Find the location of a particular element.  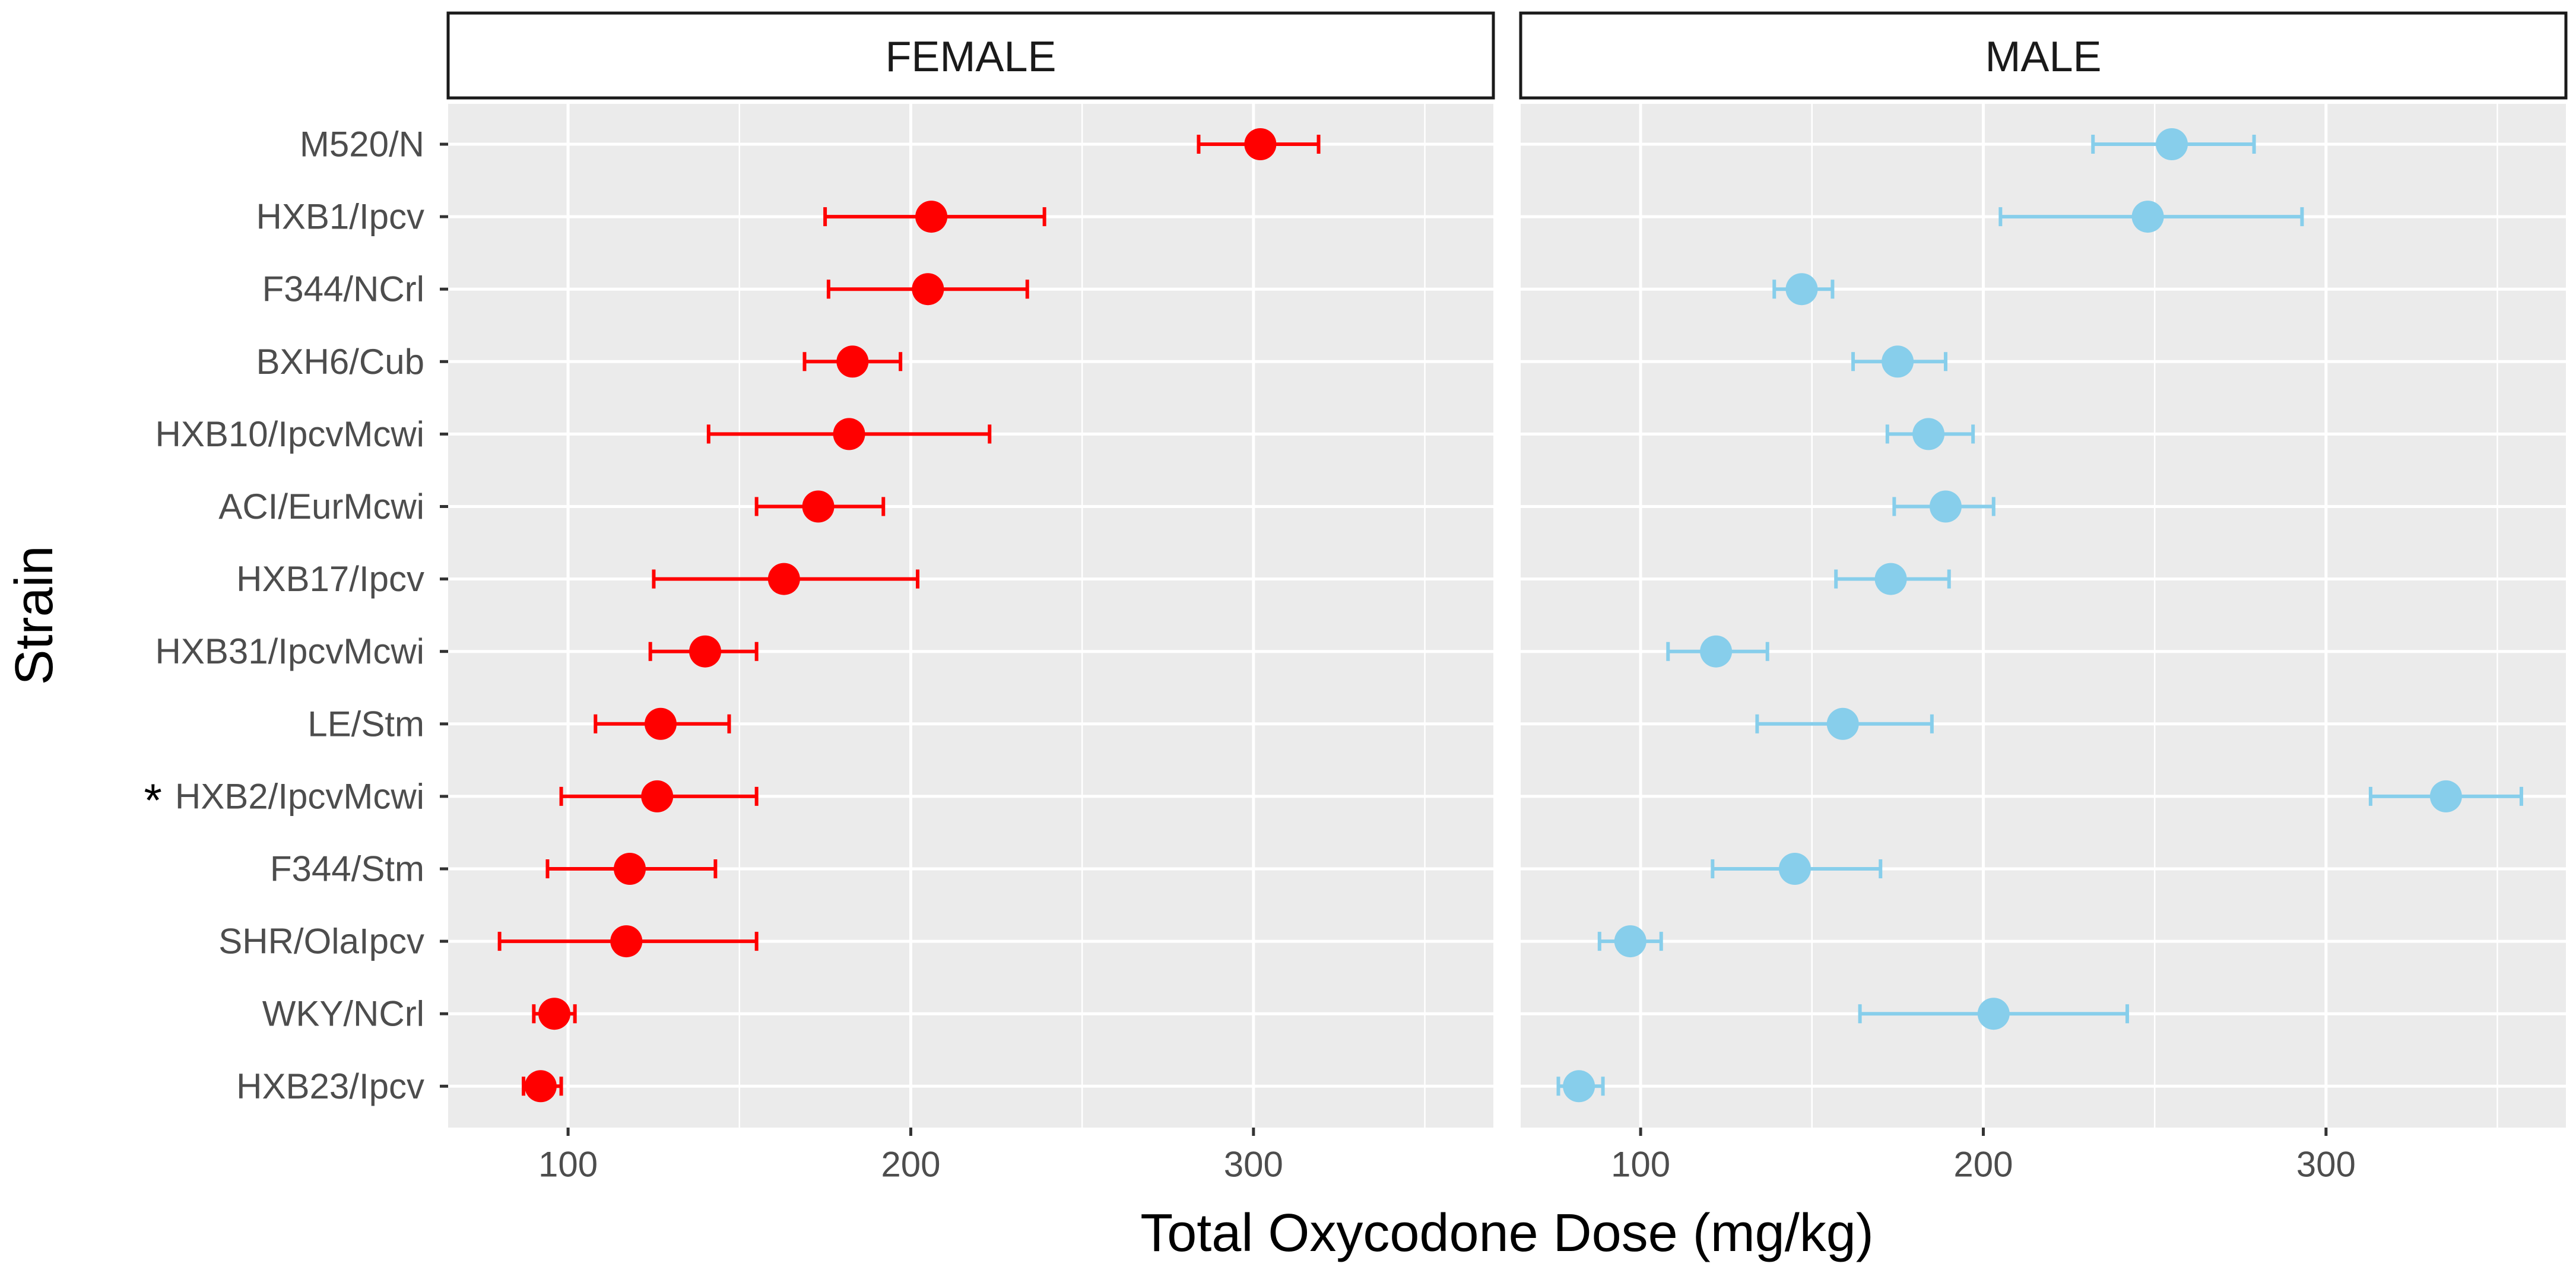

female-point-f344-ncrl is located at coordinates (928, 289).